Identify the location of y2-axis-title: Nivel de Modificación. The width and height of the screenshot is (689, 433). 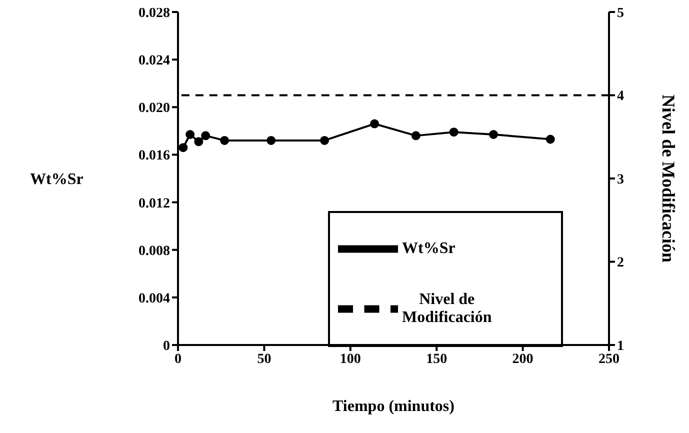
(668, 178).